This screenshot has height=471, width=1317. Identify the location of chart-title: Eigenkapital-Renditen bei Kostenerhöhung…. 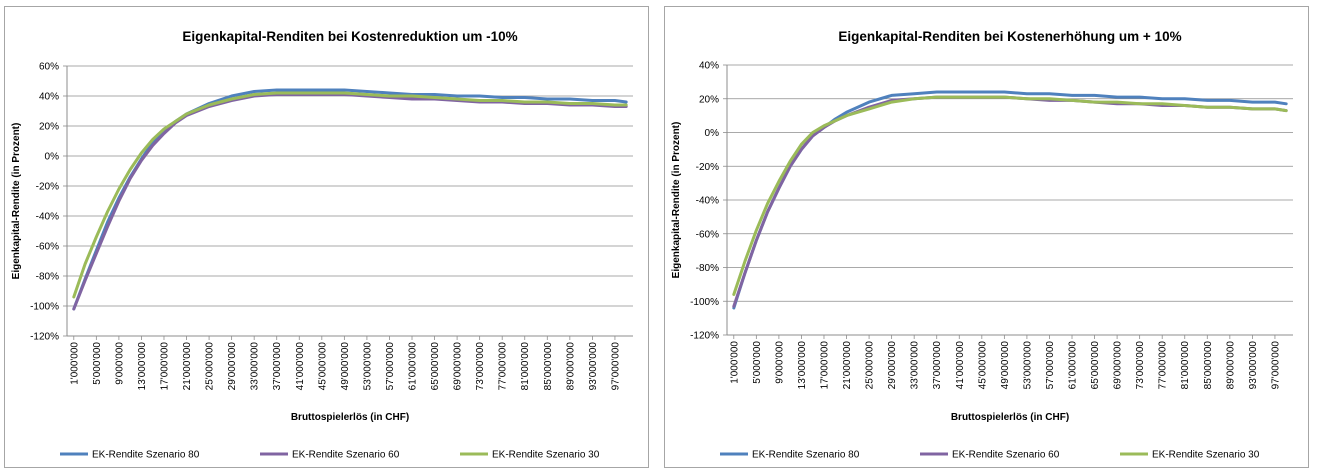
(1009, 36).